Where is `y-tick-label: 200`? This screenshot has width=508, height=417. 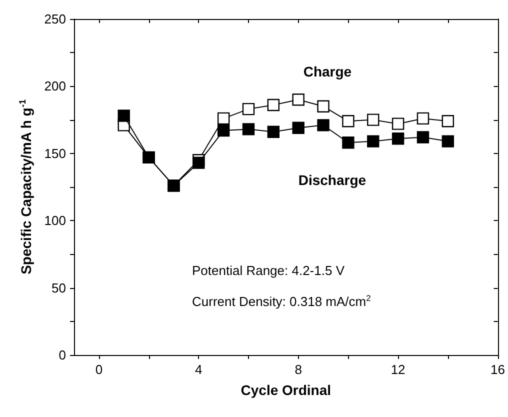
y-tick-label: 200 is located at coordinates (55, 86).